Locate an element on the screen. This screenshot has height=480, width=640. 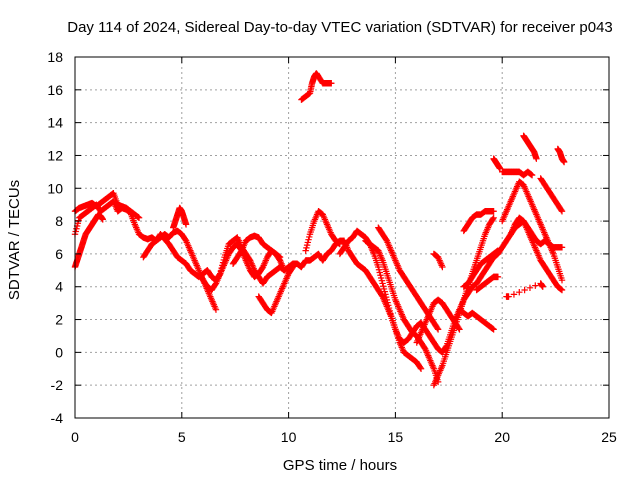
x-tick-label: 20 is located at coordinates (502, 437).